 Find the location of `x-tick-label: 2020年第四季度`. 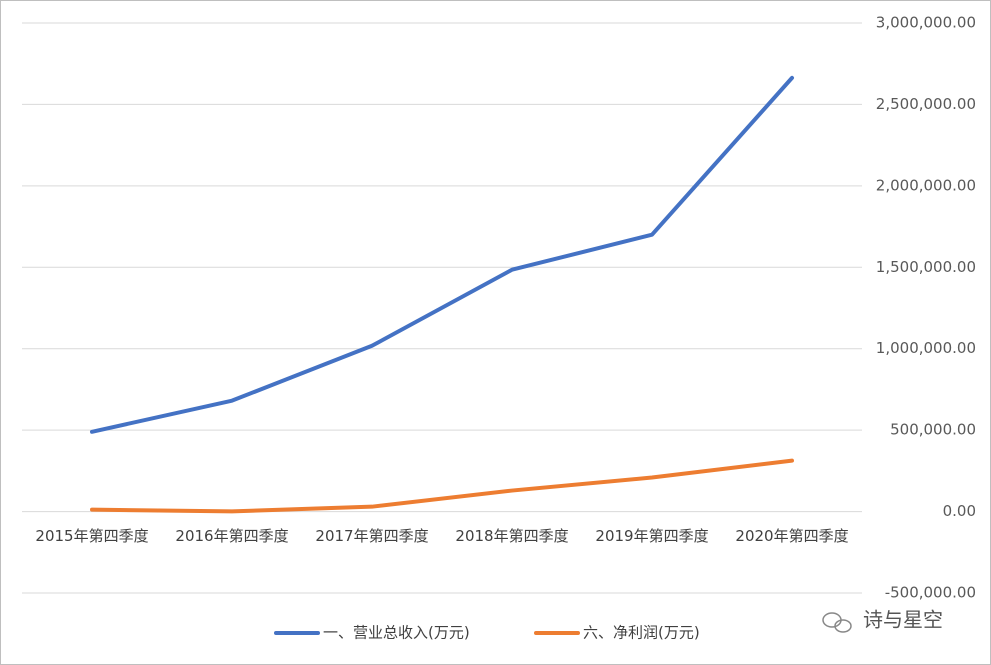

x-tick-label: 2020年第四季度 is located at coordinates (791, 536).